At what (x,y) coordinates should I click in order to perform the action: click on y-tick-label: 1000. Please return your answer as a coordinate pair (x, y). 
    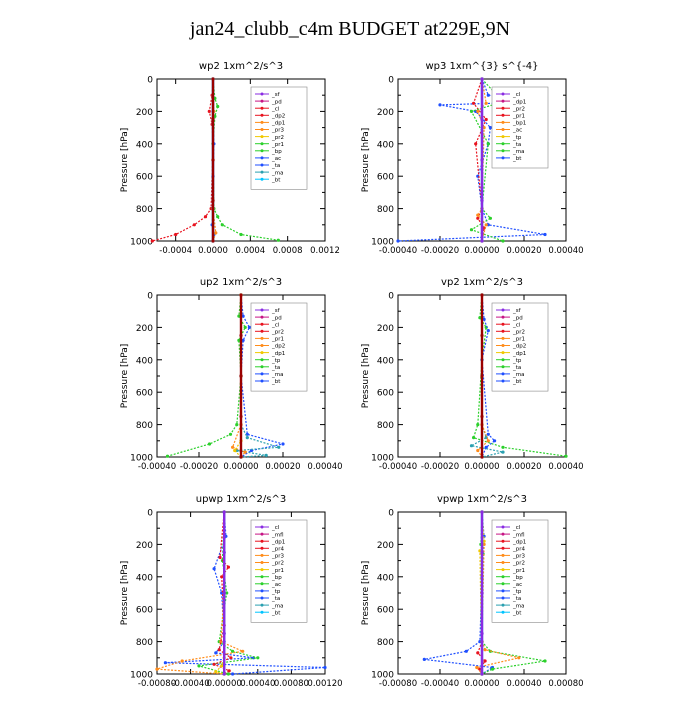
    Looking at the image, I should click on (141, 459).